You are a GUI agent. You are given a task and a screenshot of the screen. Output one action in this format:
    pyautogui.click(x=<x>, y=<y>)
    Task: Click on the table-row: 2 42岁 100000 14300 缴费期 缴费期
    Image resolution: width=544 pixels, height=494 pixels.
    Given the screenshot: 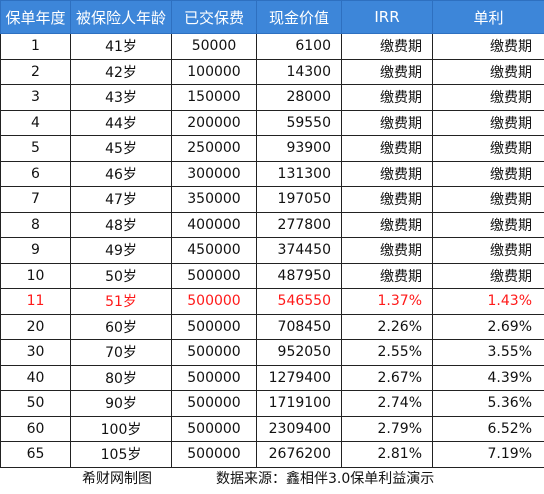 What is the action you would take?
    pyautogui.click(x=272, y=71)
    